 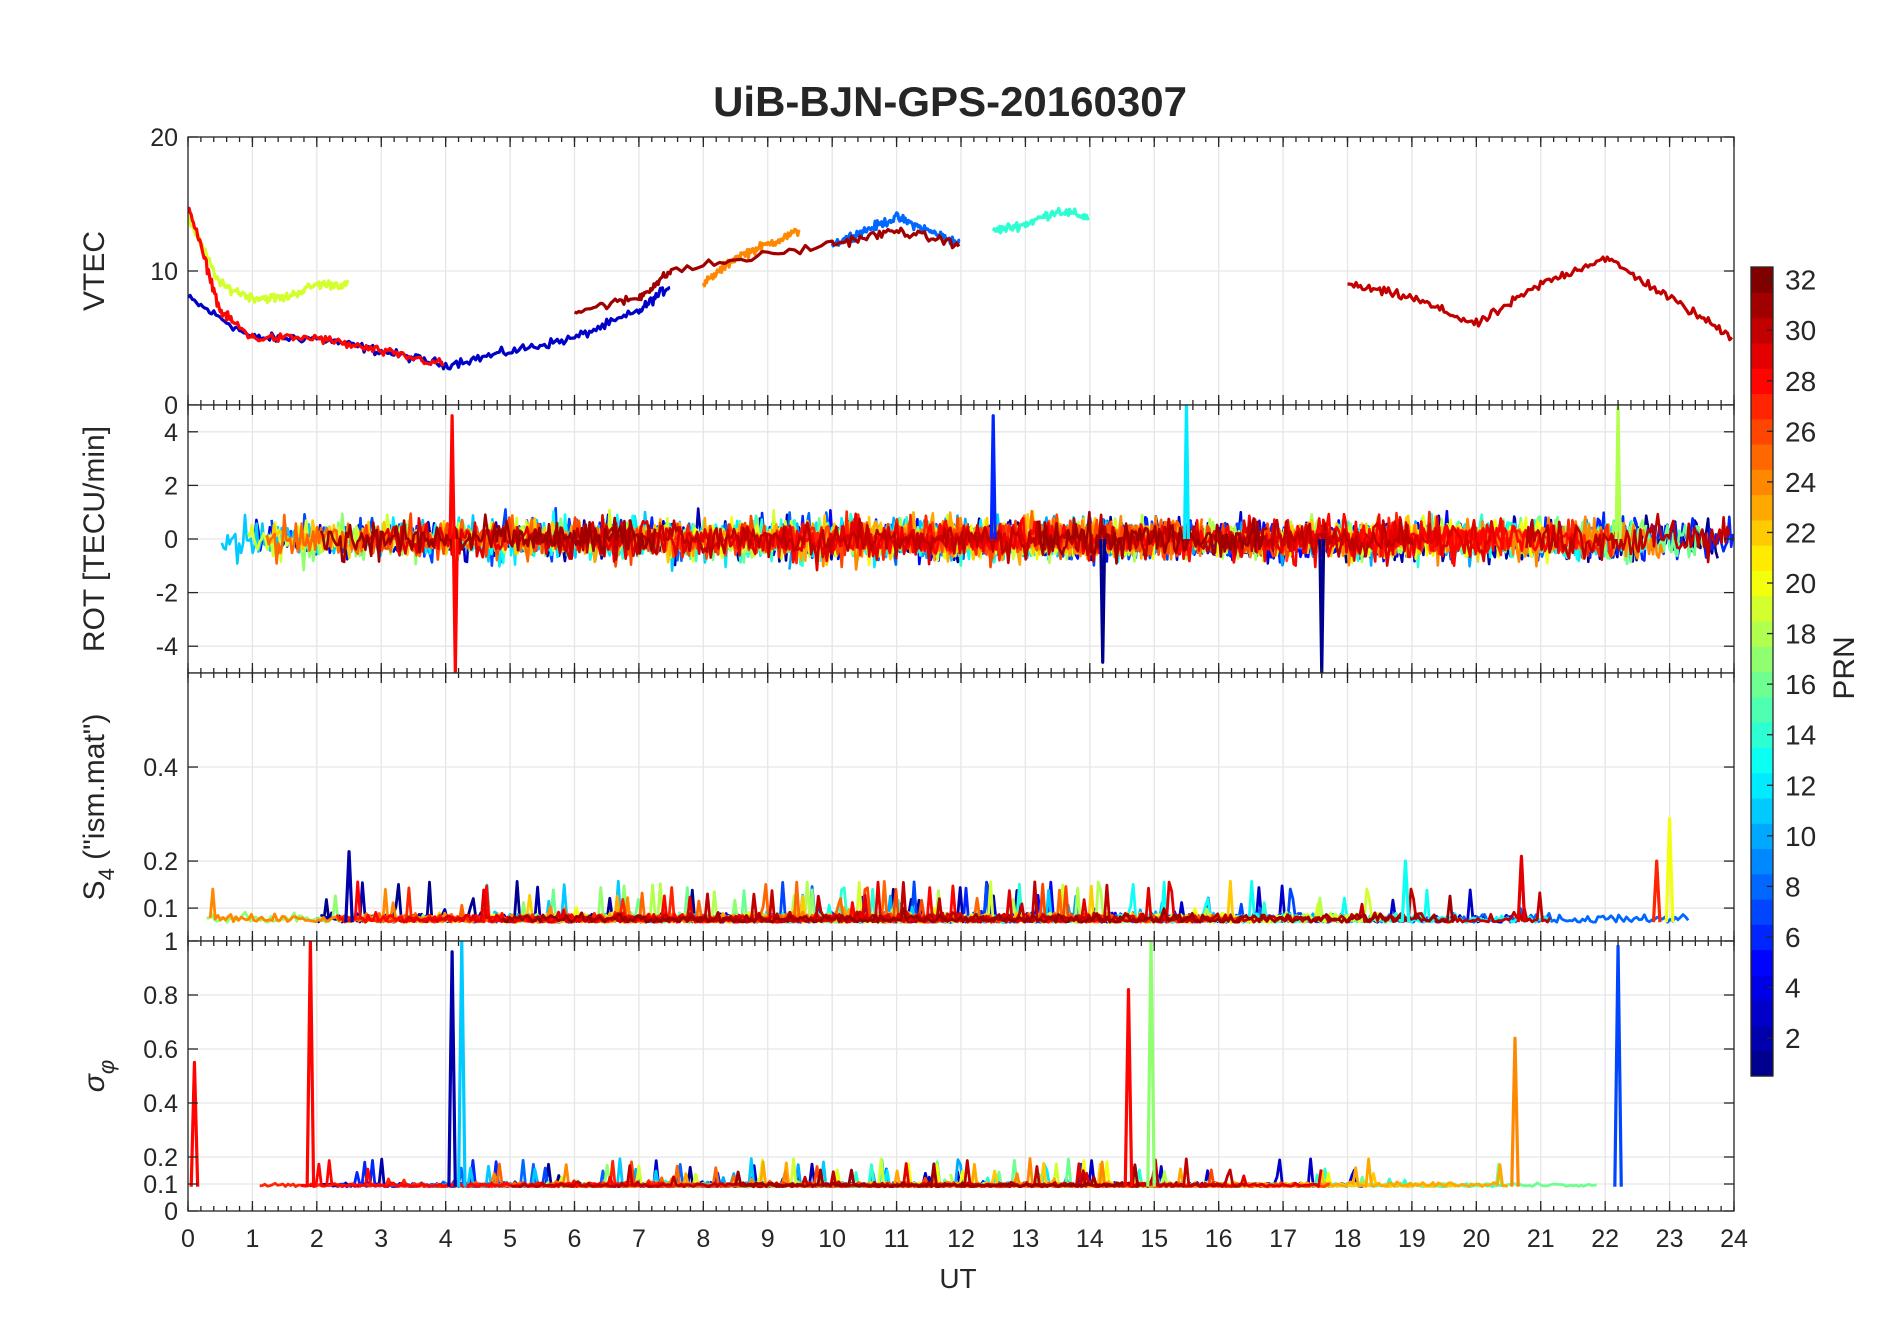 What do you see at coordinates (160, 996) in the screenshot?
I see `ytick-label-sigma_phi: 0.8` at bounding box center [160, 996].